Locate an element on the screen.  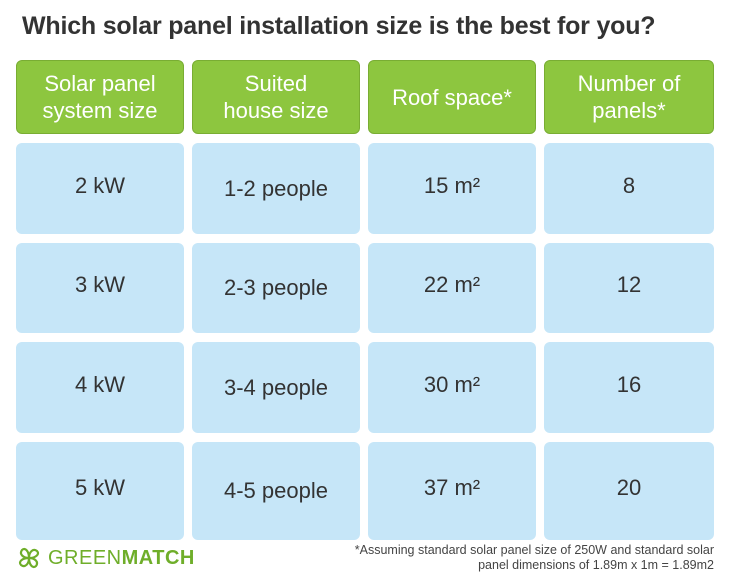
cell-system-size: 3 kW is located at coordinates (100, 288).